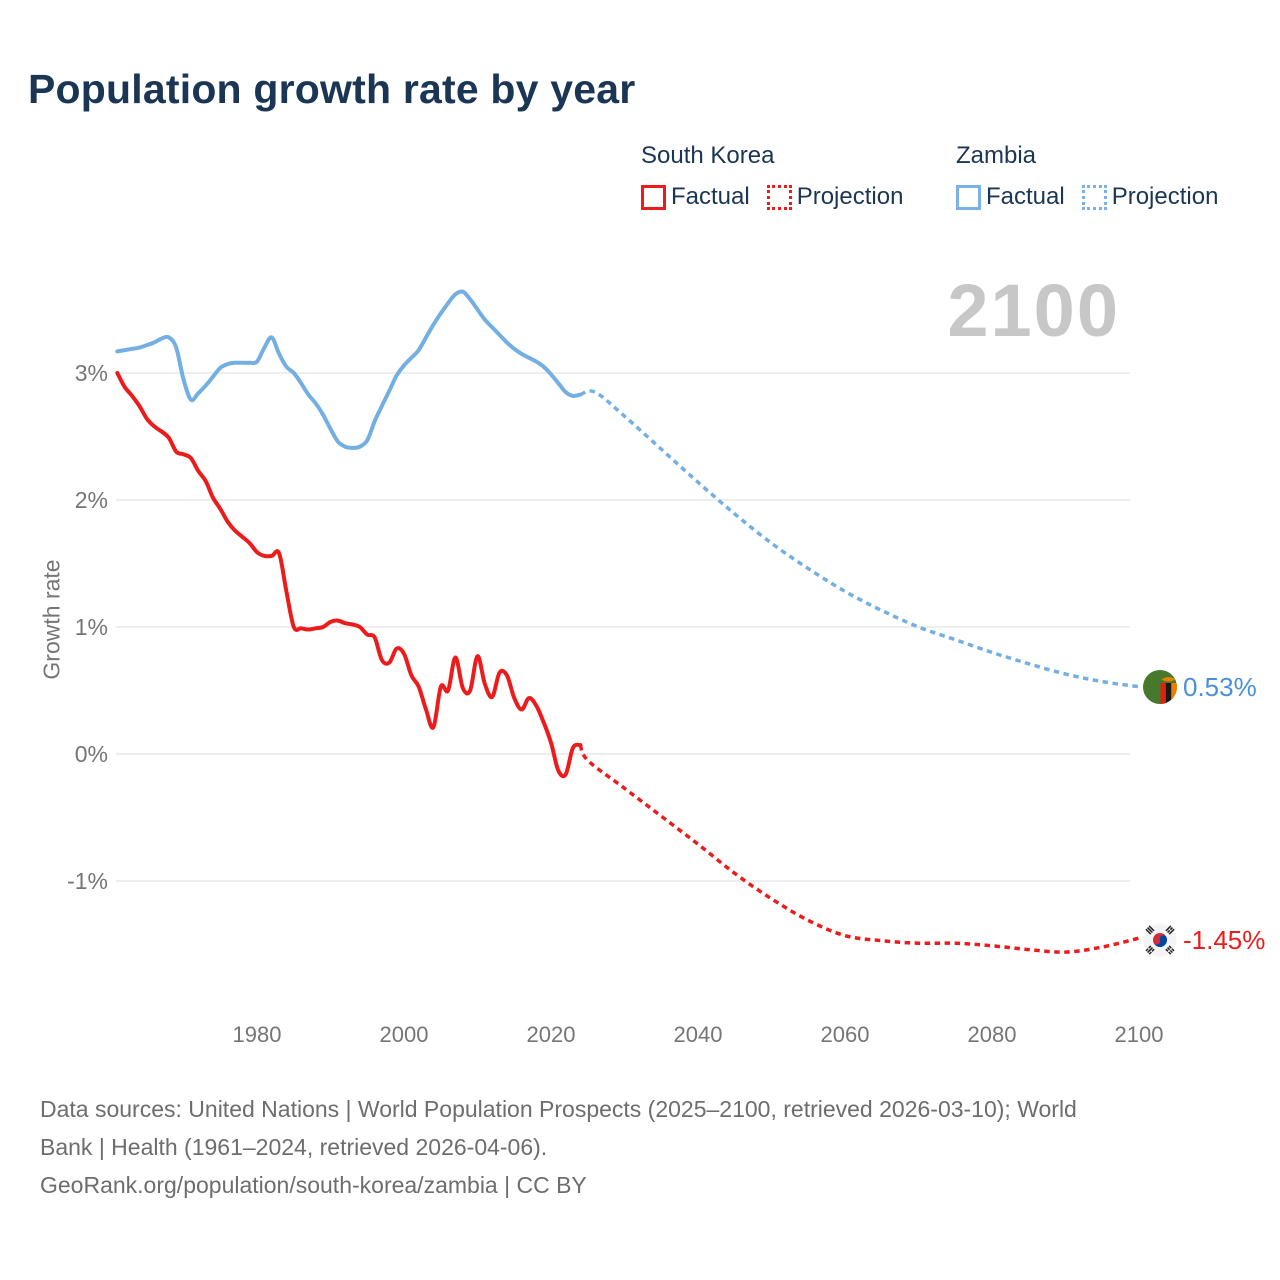 The height and width of the screenshot is (1280, 1280). Describe the element at coordinates (87, 881) in the screenshot. I see `y-tick-label: -1%` at that location.